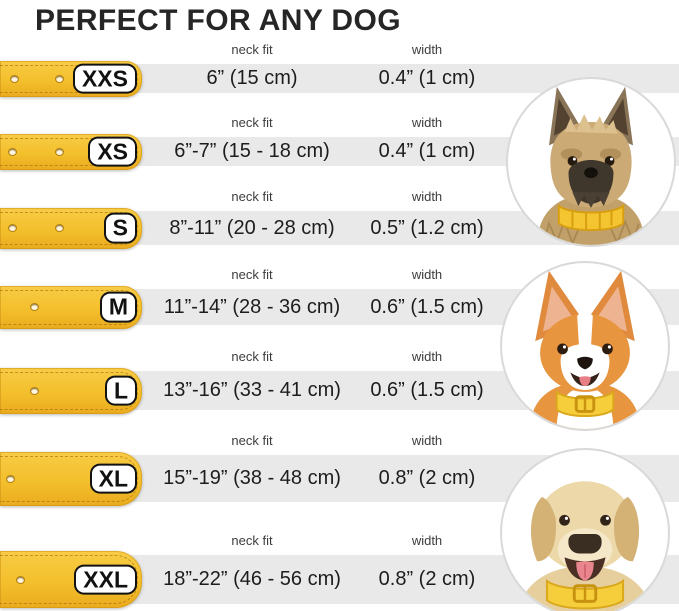  Describe the element at coordinates (105, 579) in the screenshot. I see `size-pill-xxl: XXL` at that location.